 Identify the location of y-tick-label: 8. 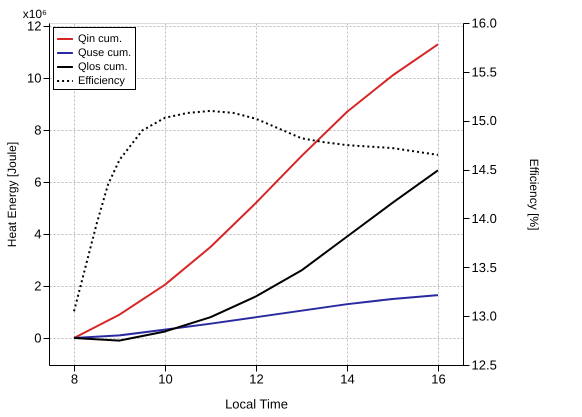
(38, 130).